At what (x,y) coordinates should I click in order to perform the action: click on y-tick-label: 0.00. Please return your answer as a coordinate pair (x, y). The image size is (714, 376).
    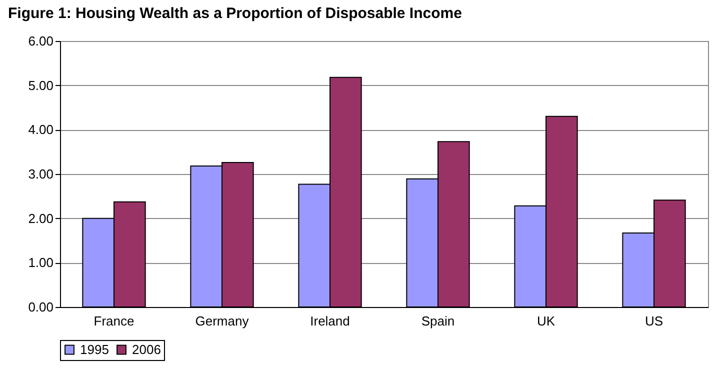
    Looking at the image, I should click on (41, 307).